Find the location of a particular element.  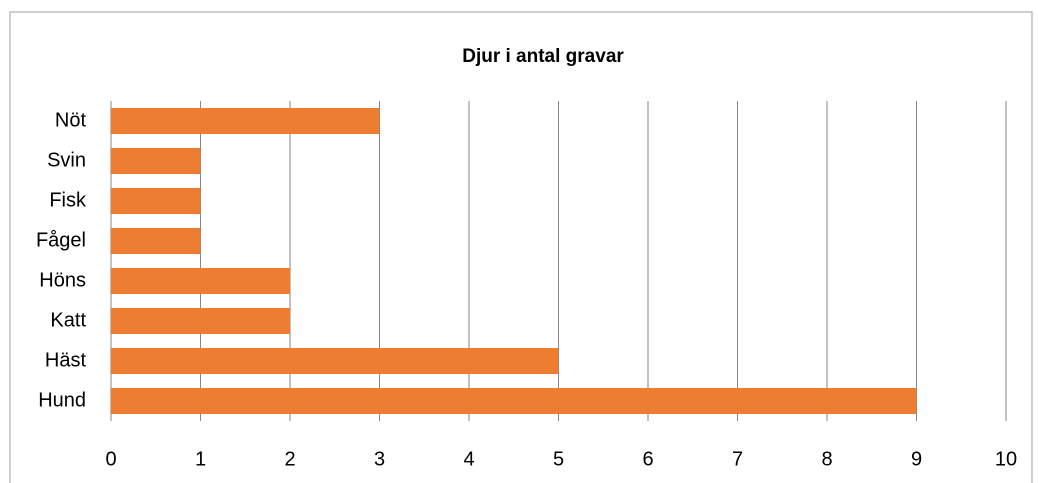

x-tick-label: 0 is located at coordinates (110, 459).